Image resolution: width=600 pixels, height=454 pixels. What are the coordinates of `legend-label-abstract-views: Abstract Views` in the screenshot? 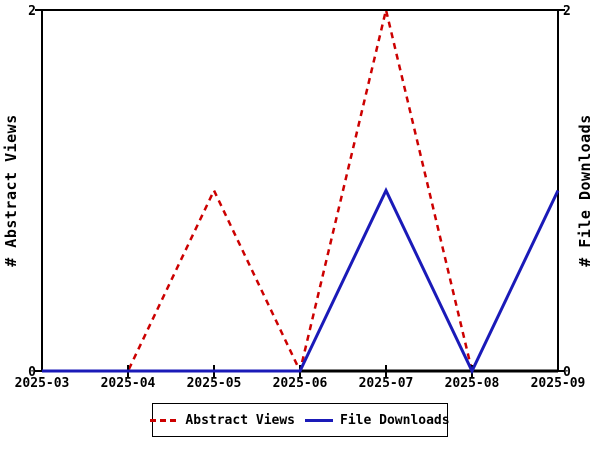 It's located at (240, 420).